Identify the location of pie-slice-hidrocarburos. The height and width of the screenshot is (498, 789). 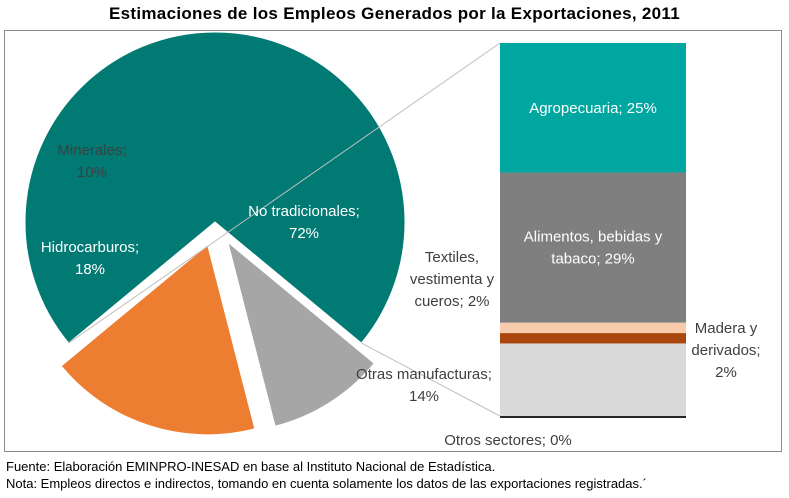
(158, 339).